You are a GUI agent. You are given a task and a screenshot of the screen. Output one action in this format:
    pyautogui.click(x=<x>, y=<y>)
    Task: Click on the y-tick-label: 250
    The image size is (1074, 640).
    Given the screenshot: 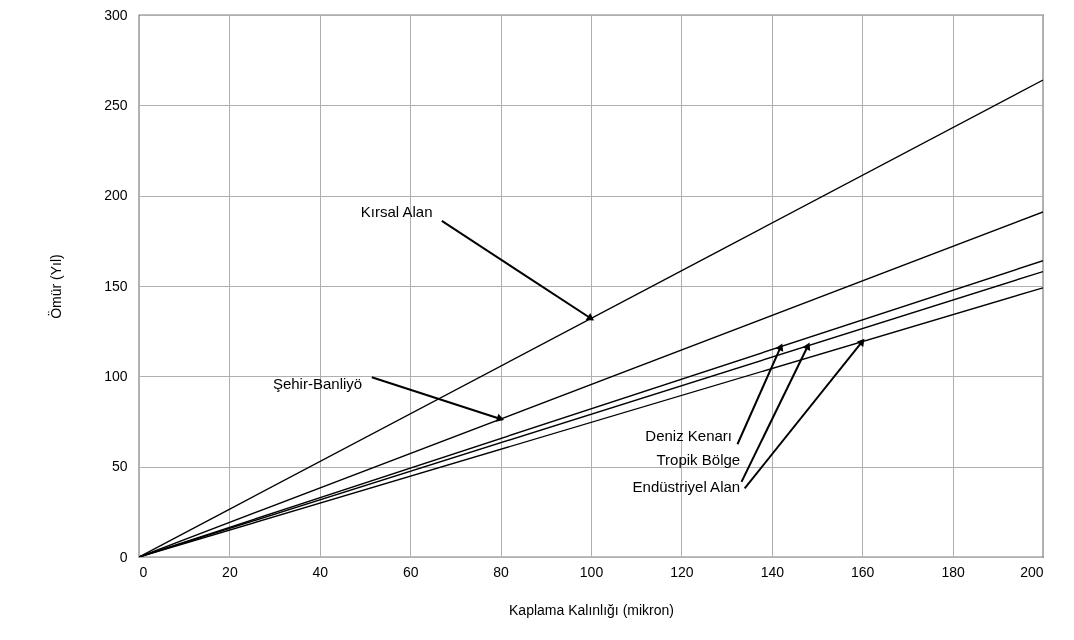 What is the action you would take?
    pyautogui.click(x=116, y=104)
    